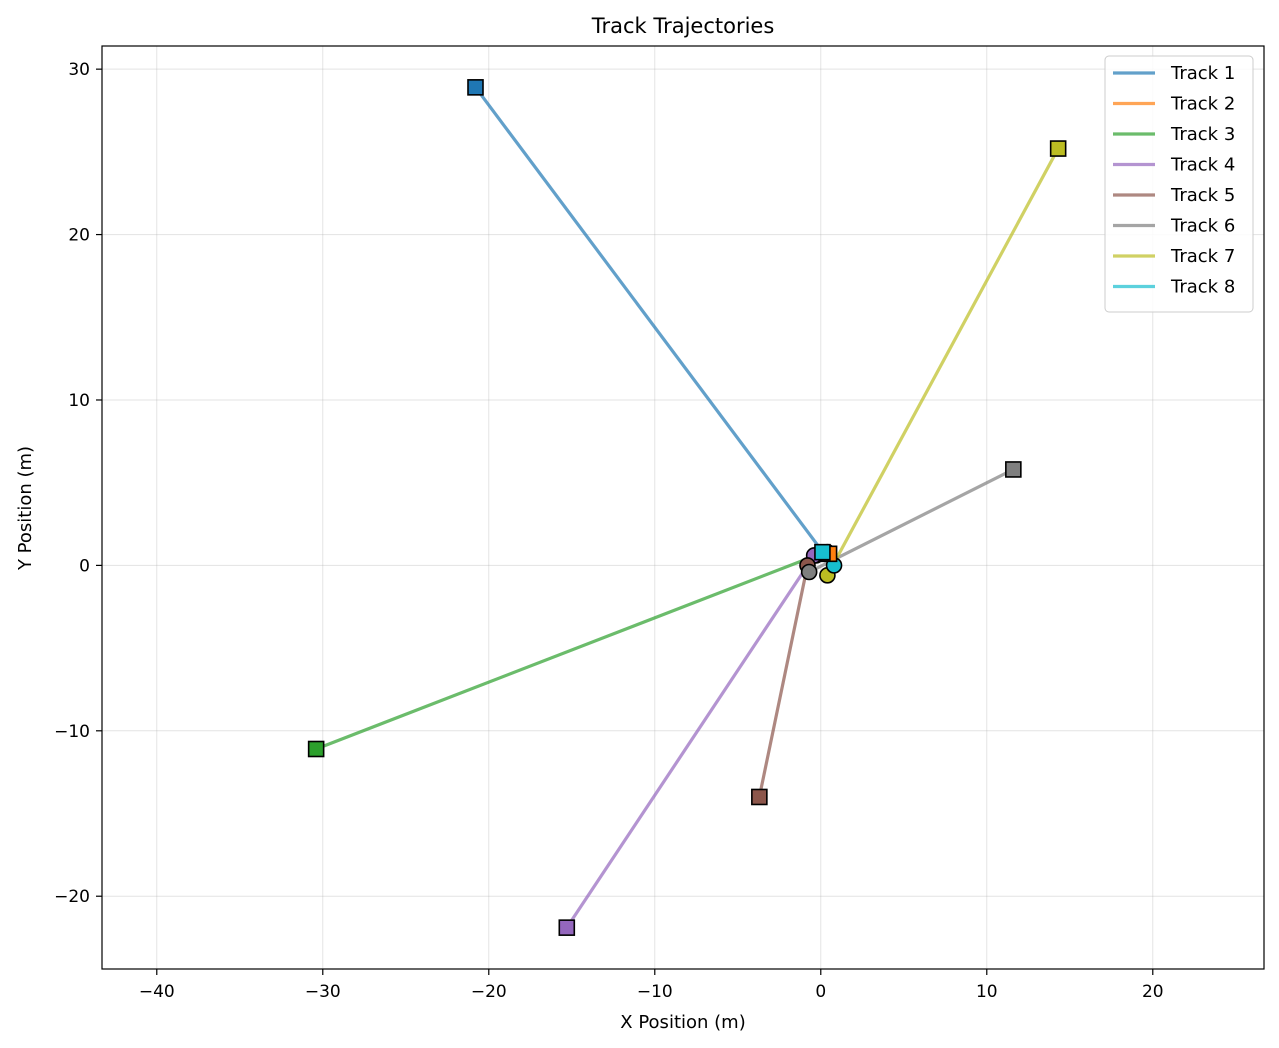 The height and width of the screenshot is (1048, 1279). Describe the element at coordinates (567, 927) in the screenshot. I see `track-4-end-marker` at that location.